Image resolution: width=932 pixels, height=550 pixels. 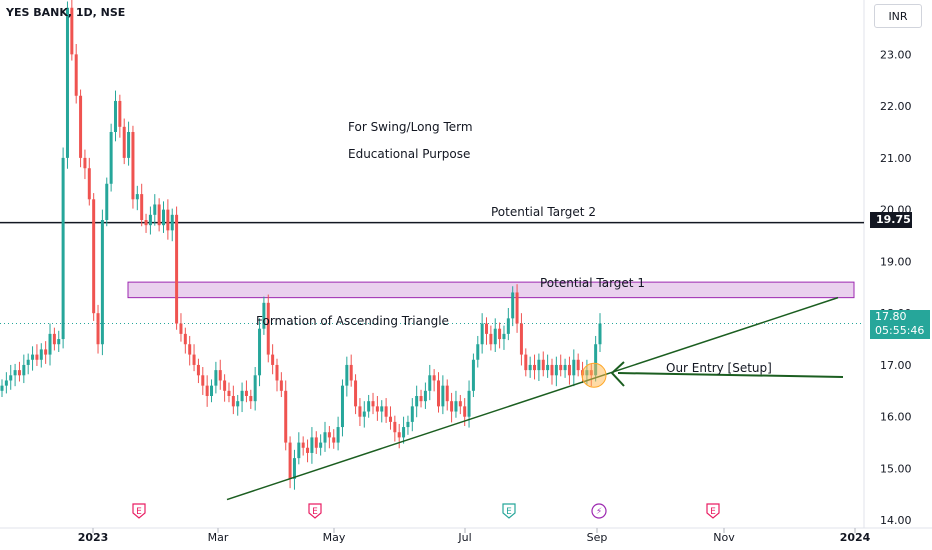 What do you see at coordinates (464, 537) in the screenshot?
I see `time-tick-label: Jul` at bounding box center [464, 537].